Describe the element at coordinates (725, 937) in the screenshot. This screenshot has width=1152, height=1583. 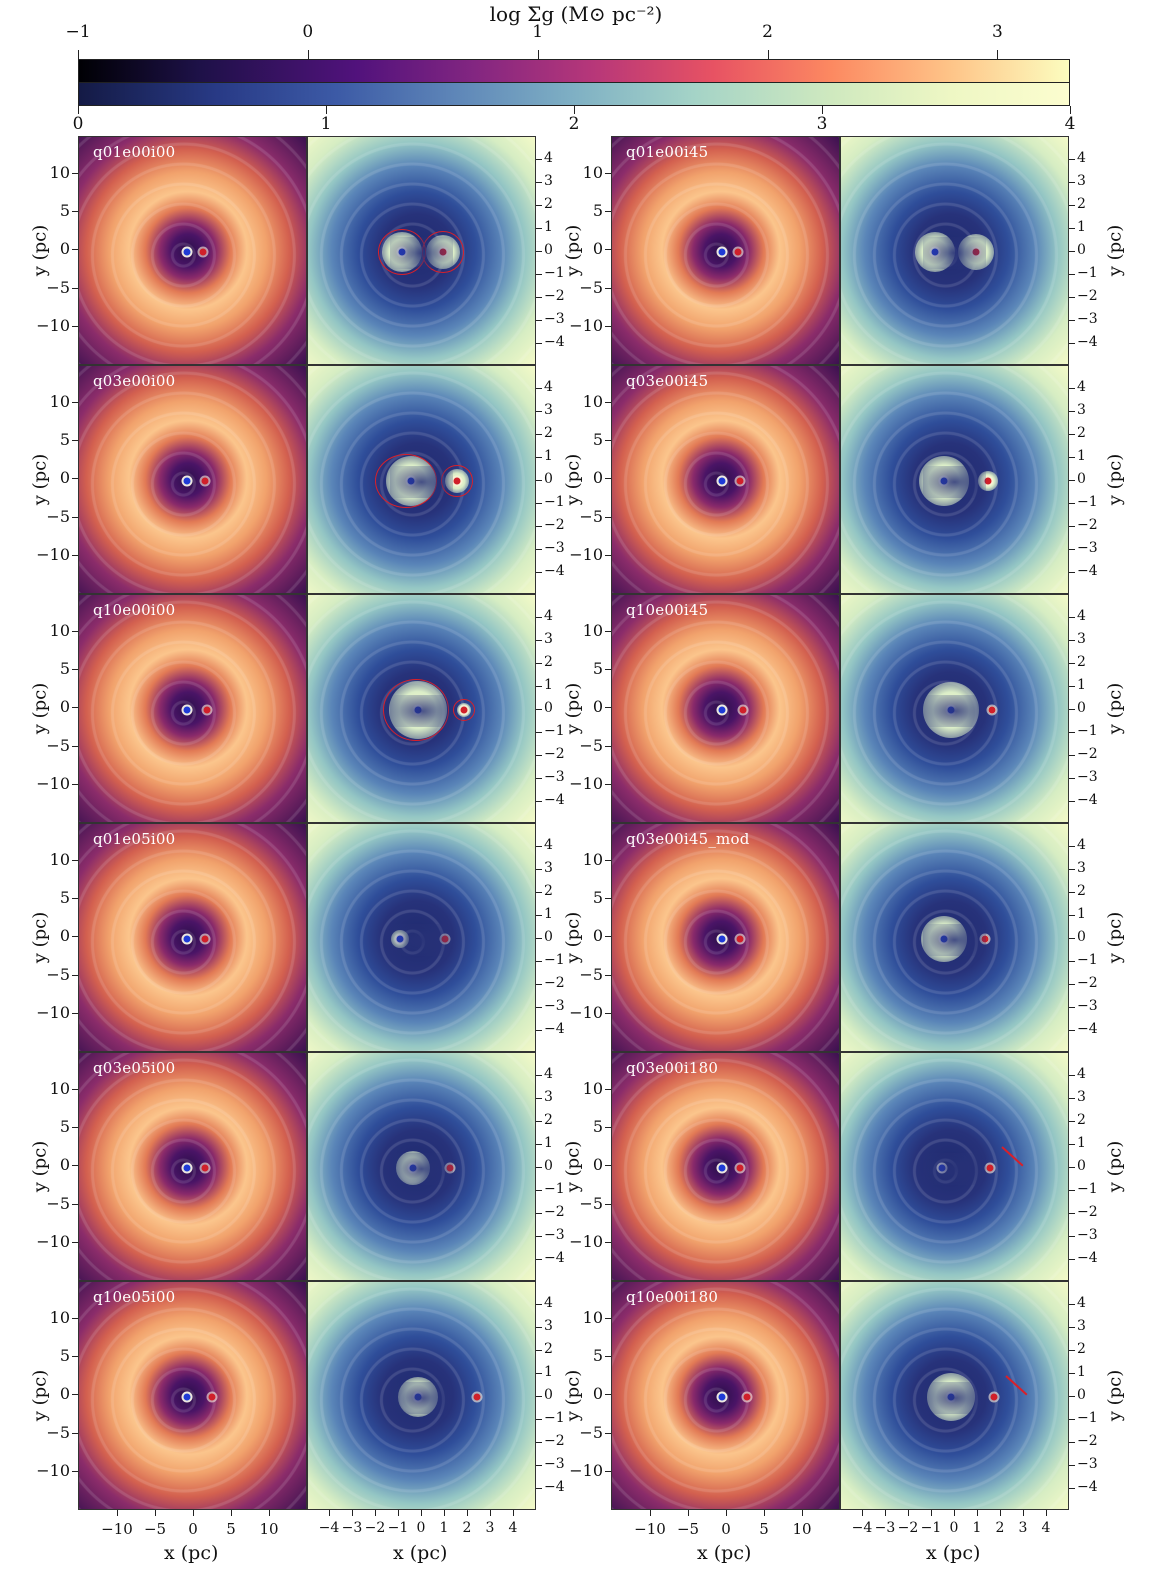
I see `surface-density-wide-panel: q03e00i45_mod` at that location.